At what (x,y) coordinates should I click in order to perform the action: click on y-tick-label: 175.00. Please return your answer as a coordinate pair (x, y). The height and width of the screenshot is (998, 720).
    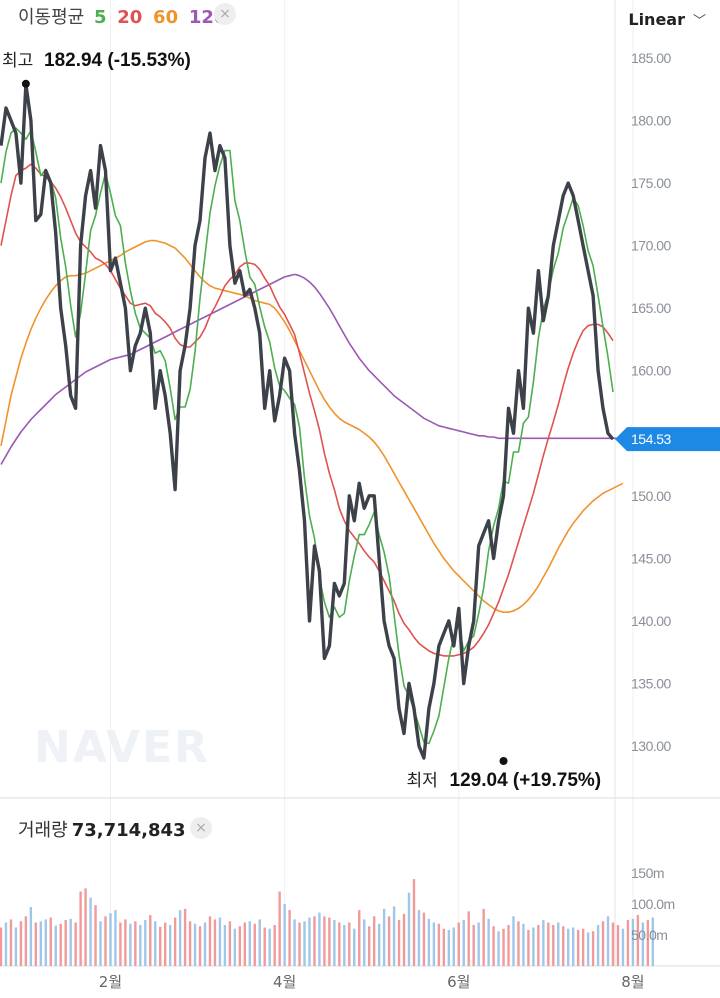
    Looking at the image, I should click on (651, 183).